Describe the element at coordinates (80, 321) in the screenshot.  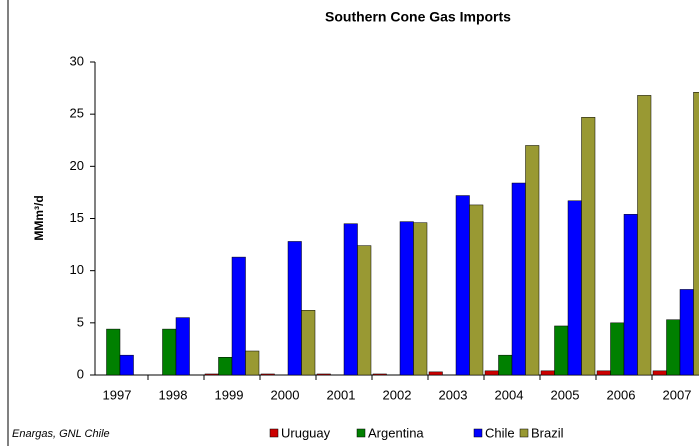
I see `y-tick-label: 5` at that location.